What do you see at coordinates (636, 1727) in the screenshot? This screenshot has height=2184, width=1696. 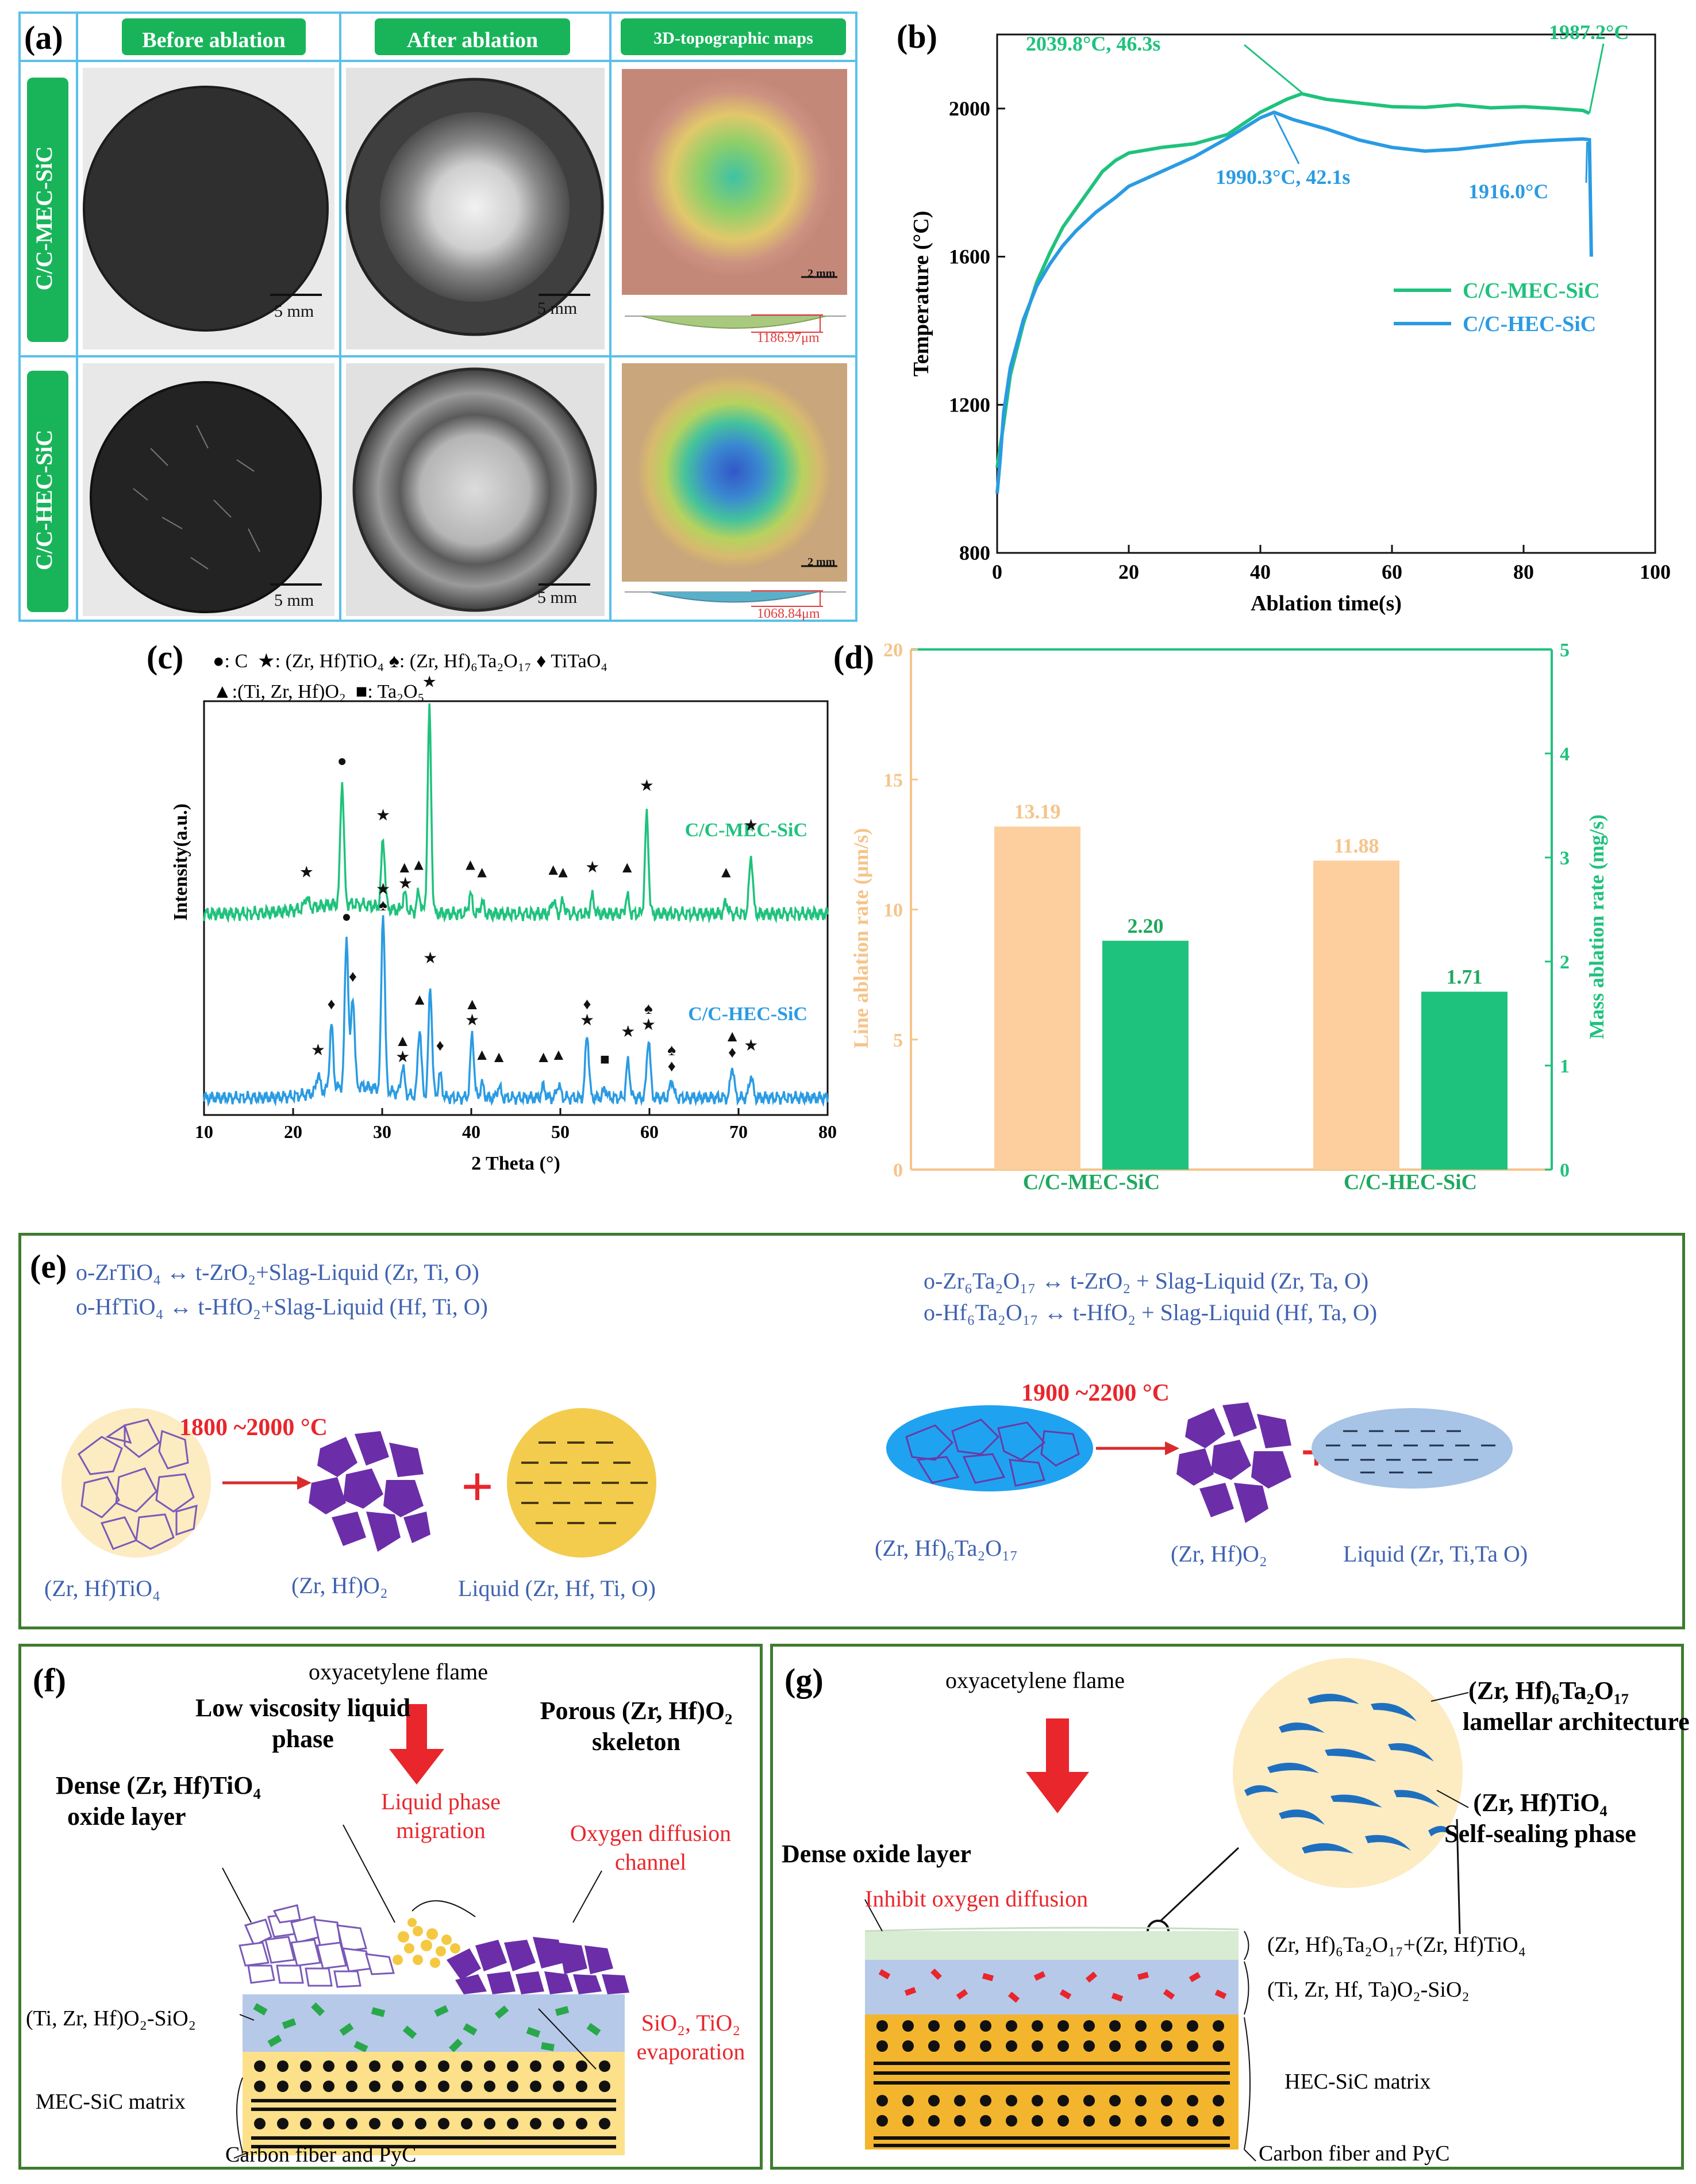 I see `porous-label: Porous (Zr, Hf)O₂ skeleton` at bounding box center [636, 1727].